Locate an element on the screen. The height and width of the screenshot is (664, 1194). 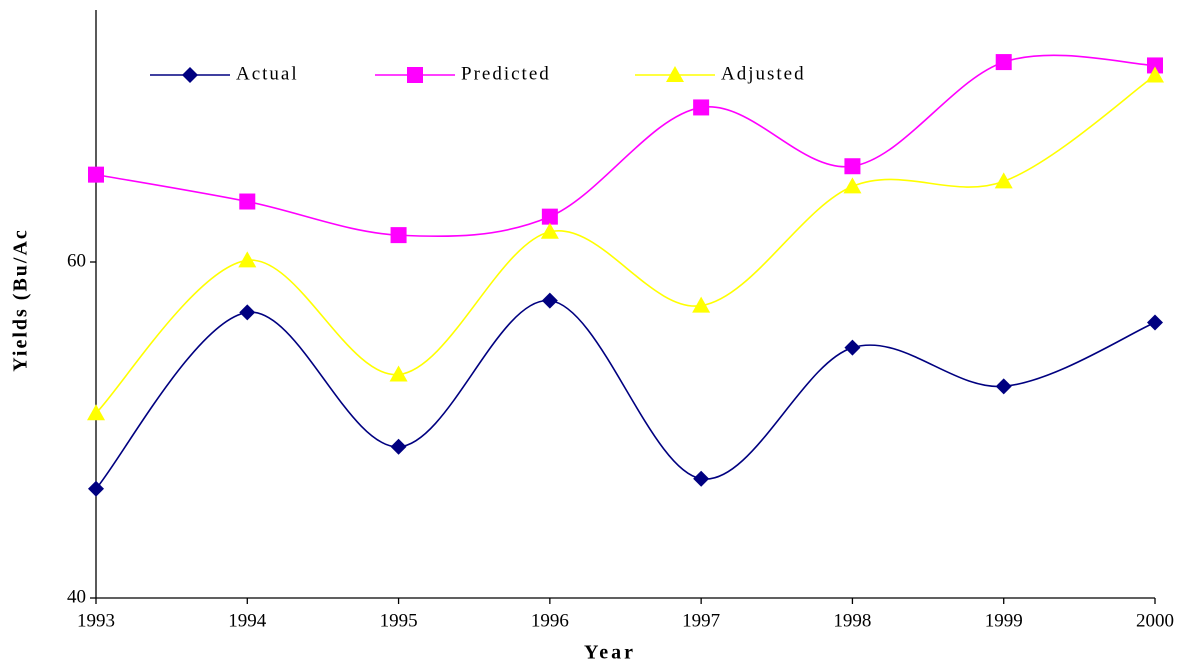
x-tick-label: 1997 is located at coordinates (701, 620).